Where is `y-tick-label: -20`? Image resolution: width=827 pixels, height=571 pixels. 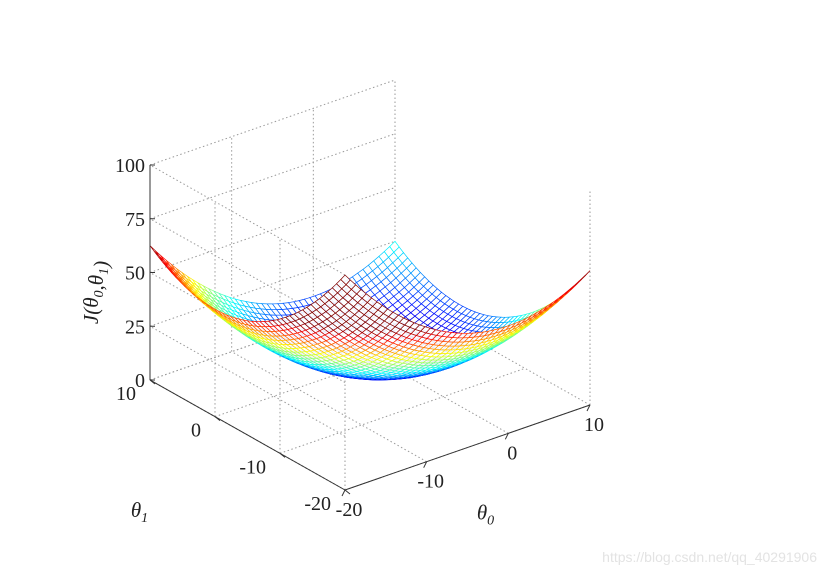
y-tick-label: -20 is located at coordinates (317, 504).